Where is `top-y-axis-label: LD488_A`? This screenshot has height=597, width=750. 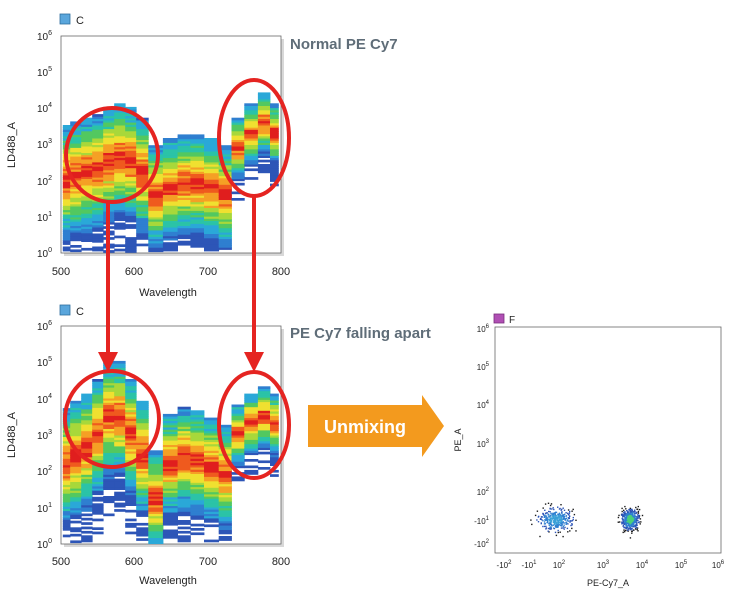 top-y-axis-label: LD488_A is located at coordinates (12, 144).